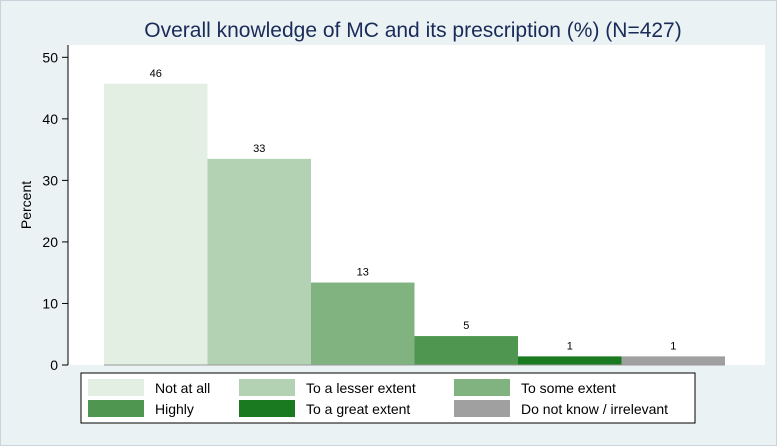 This screenshot has height=446, width=777. I want to click on legend, so click(388, 398).